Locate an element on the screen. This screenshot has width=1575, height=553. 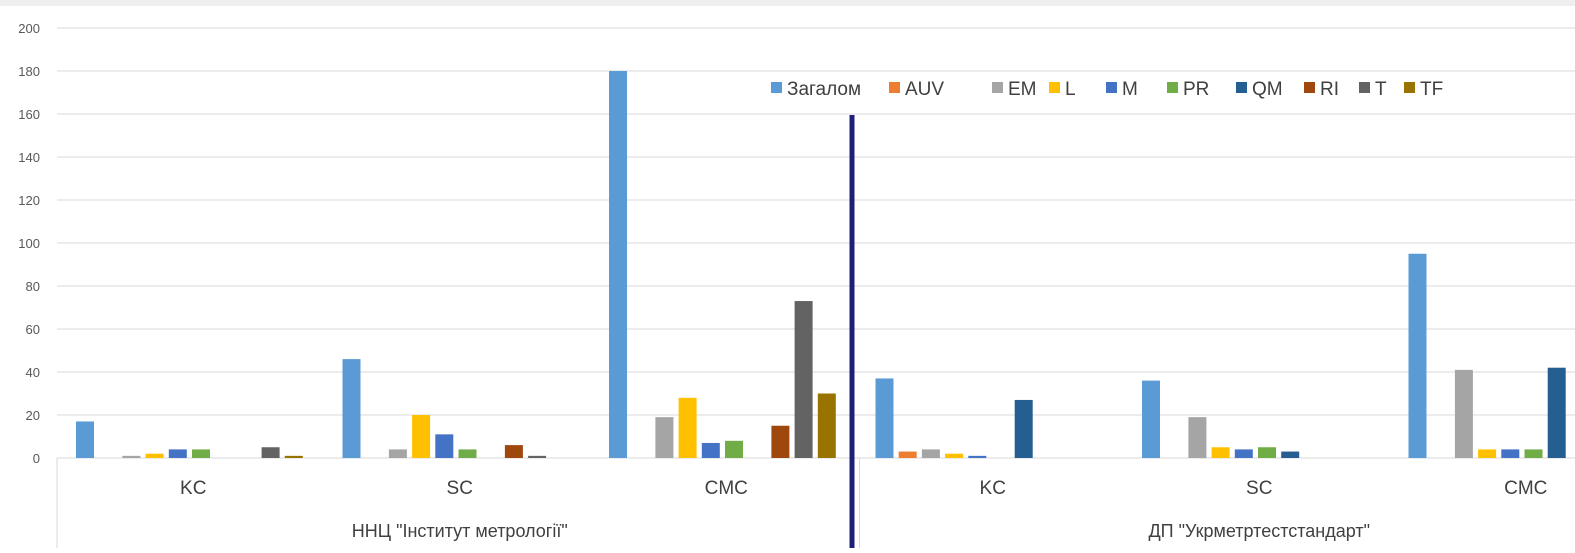
y-tick-label: 200 is located at coordinates (29, 28).